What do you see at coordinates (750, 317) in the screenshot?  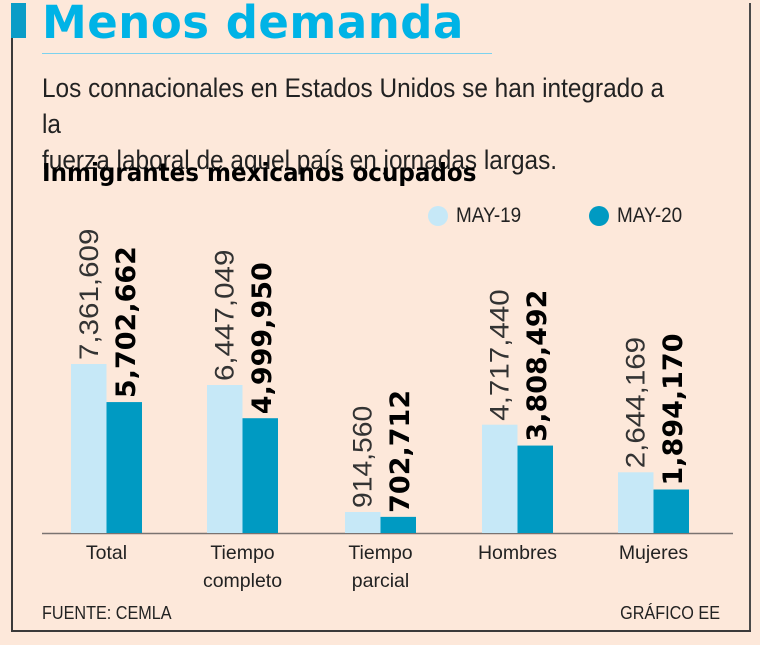 I see `frame-right-border` at bounding box center [750, 317].